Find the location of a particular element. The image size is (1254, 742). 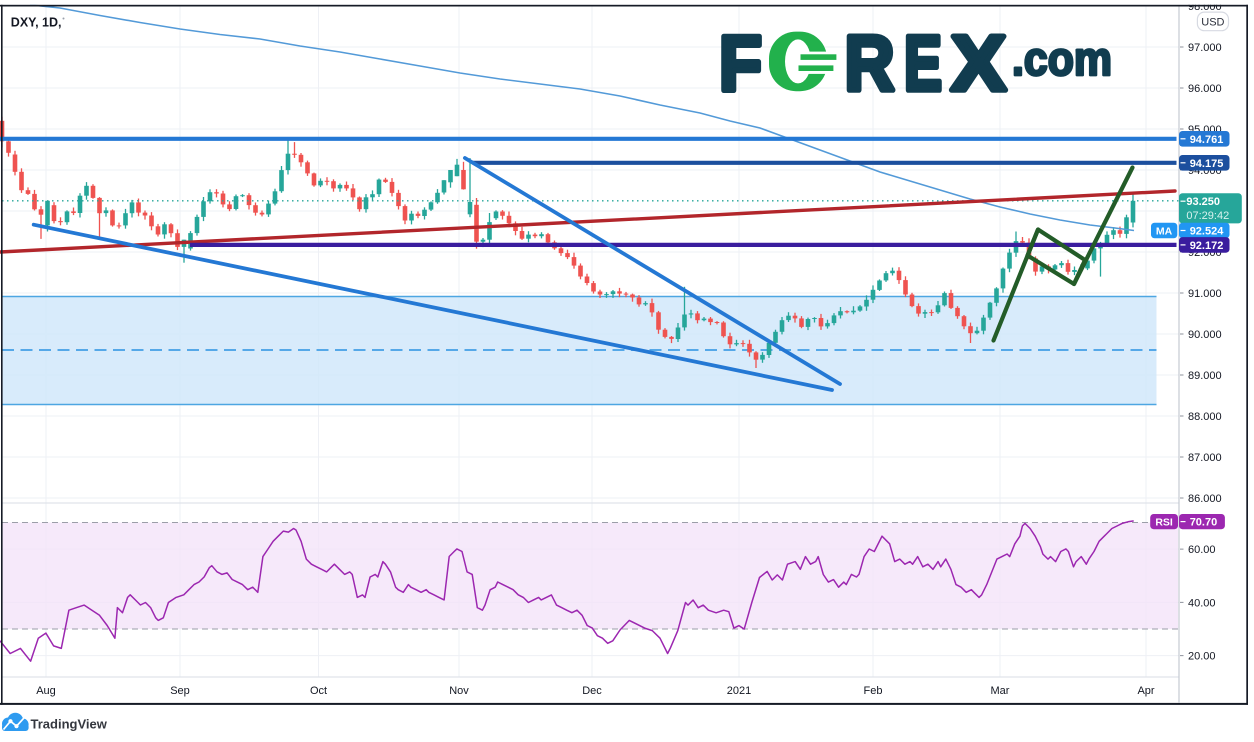

svg-text: 20.00 is located at coordinates (1202, 657).